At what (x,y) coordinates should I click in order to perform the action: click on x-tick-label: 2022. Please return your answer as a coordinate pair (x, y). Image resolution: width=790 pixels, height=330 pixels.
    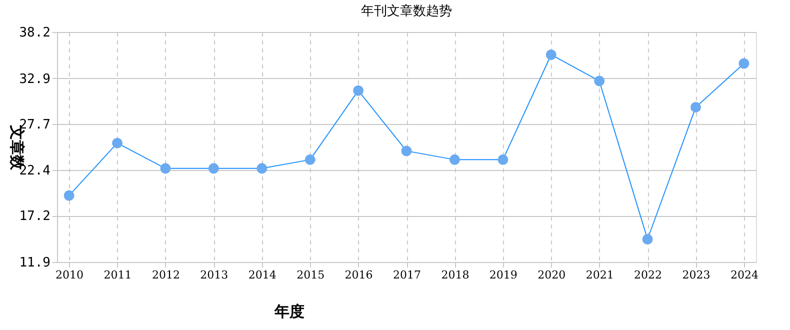
    Looking at the image, I should click on (648, 275).